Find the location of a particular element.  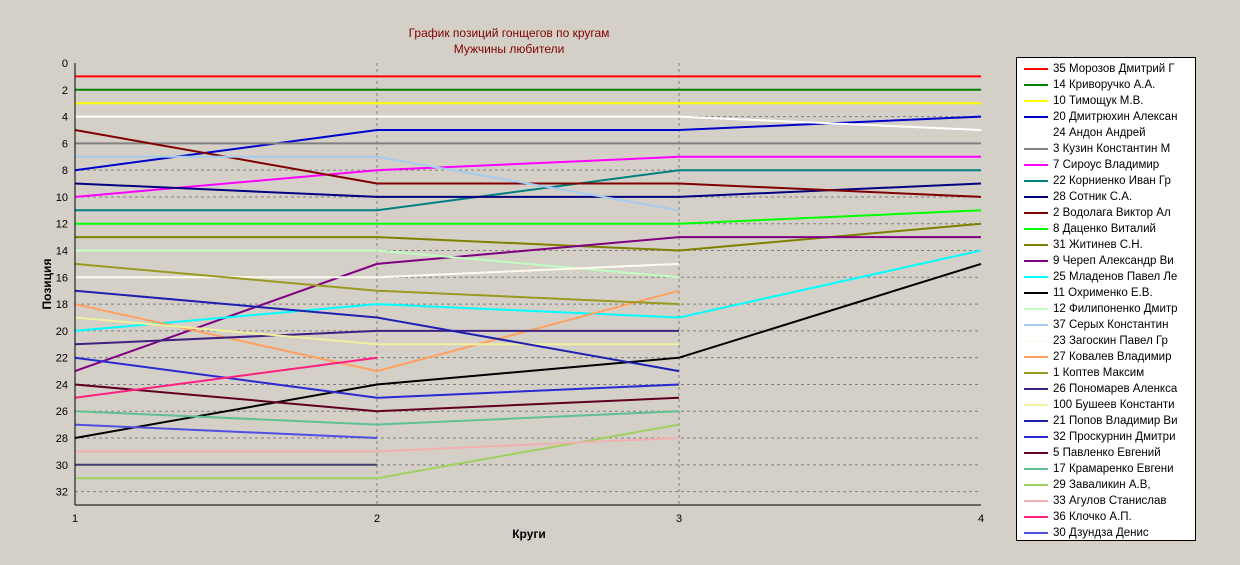

y-tick-label-10: 20 is located at coordinates (62, 332).